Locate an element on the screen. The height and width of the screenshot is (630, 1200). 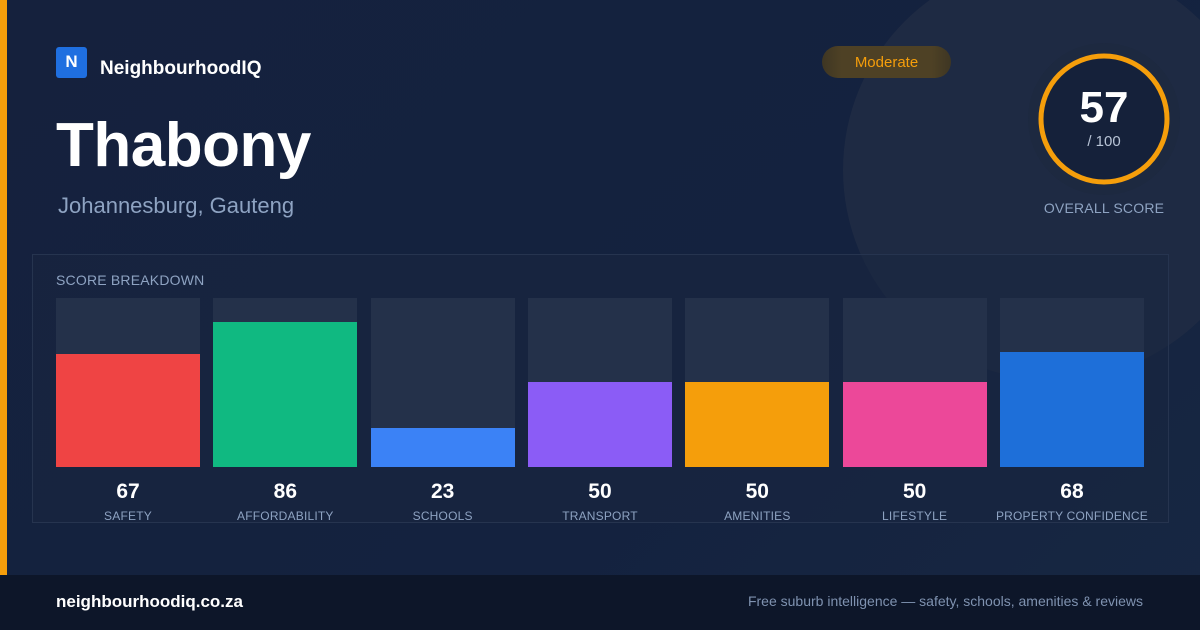
bar-label: PROPERTY CONFIDENCE is located at coordinates (1071, 516).